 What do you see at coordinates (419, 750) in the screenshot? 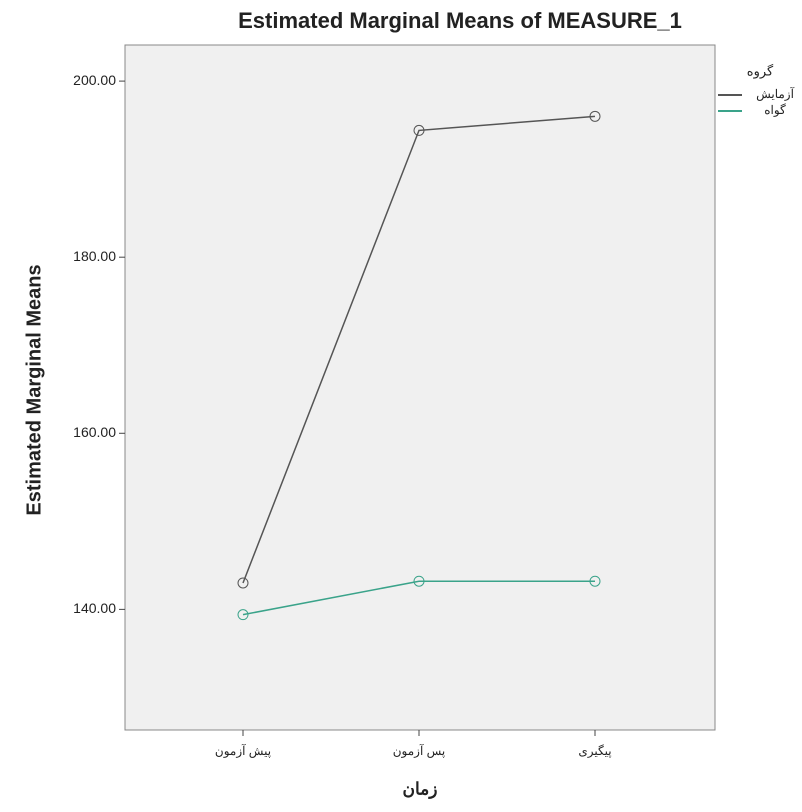
I see `x-tick-label: پس آزمون` at bounding box center [419, 750].